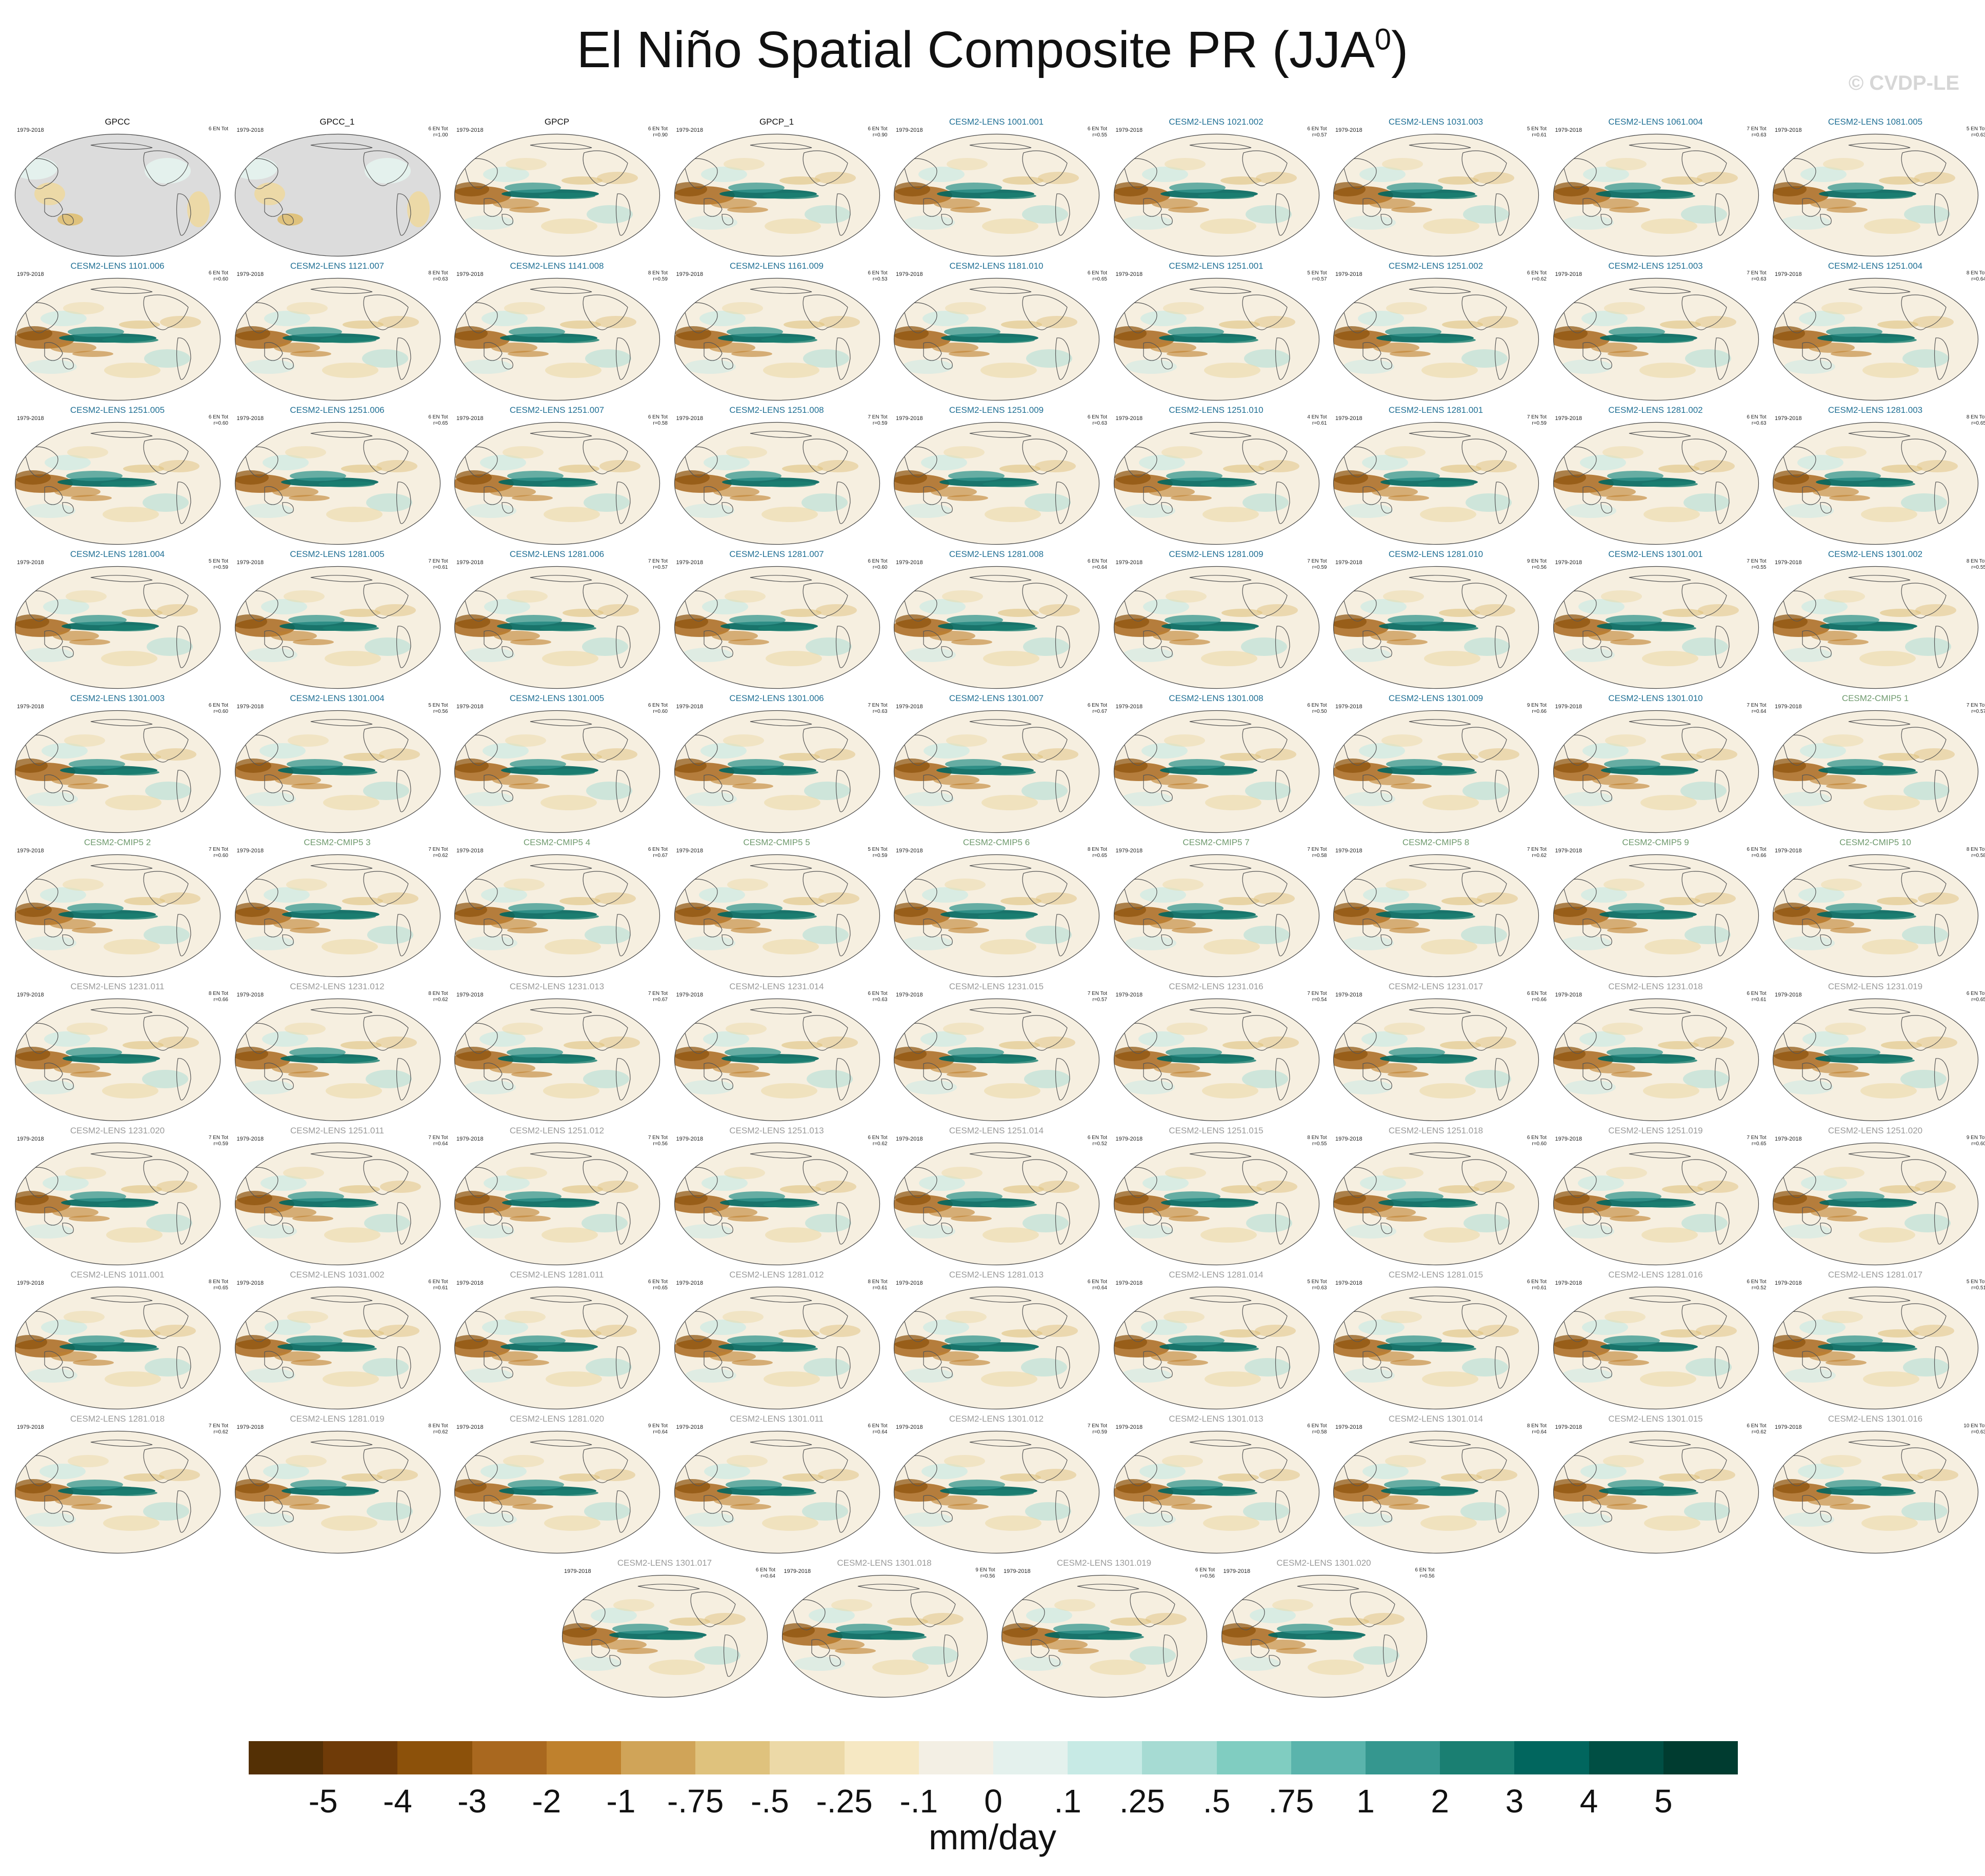  I want to click on panel-stats: 8 EN Tot r=0.65, so click(218, 1285).